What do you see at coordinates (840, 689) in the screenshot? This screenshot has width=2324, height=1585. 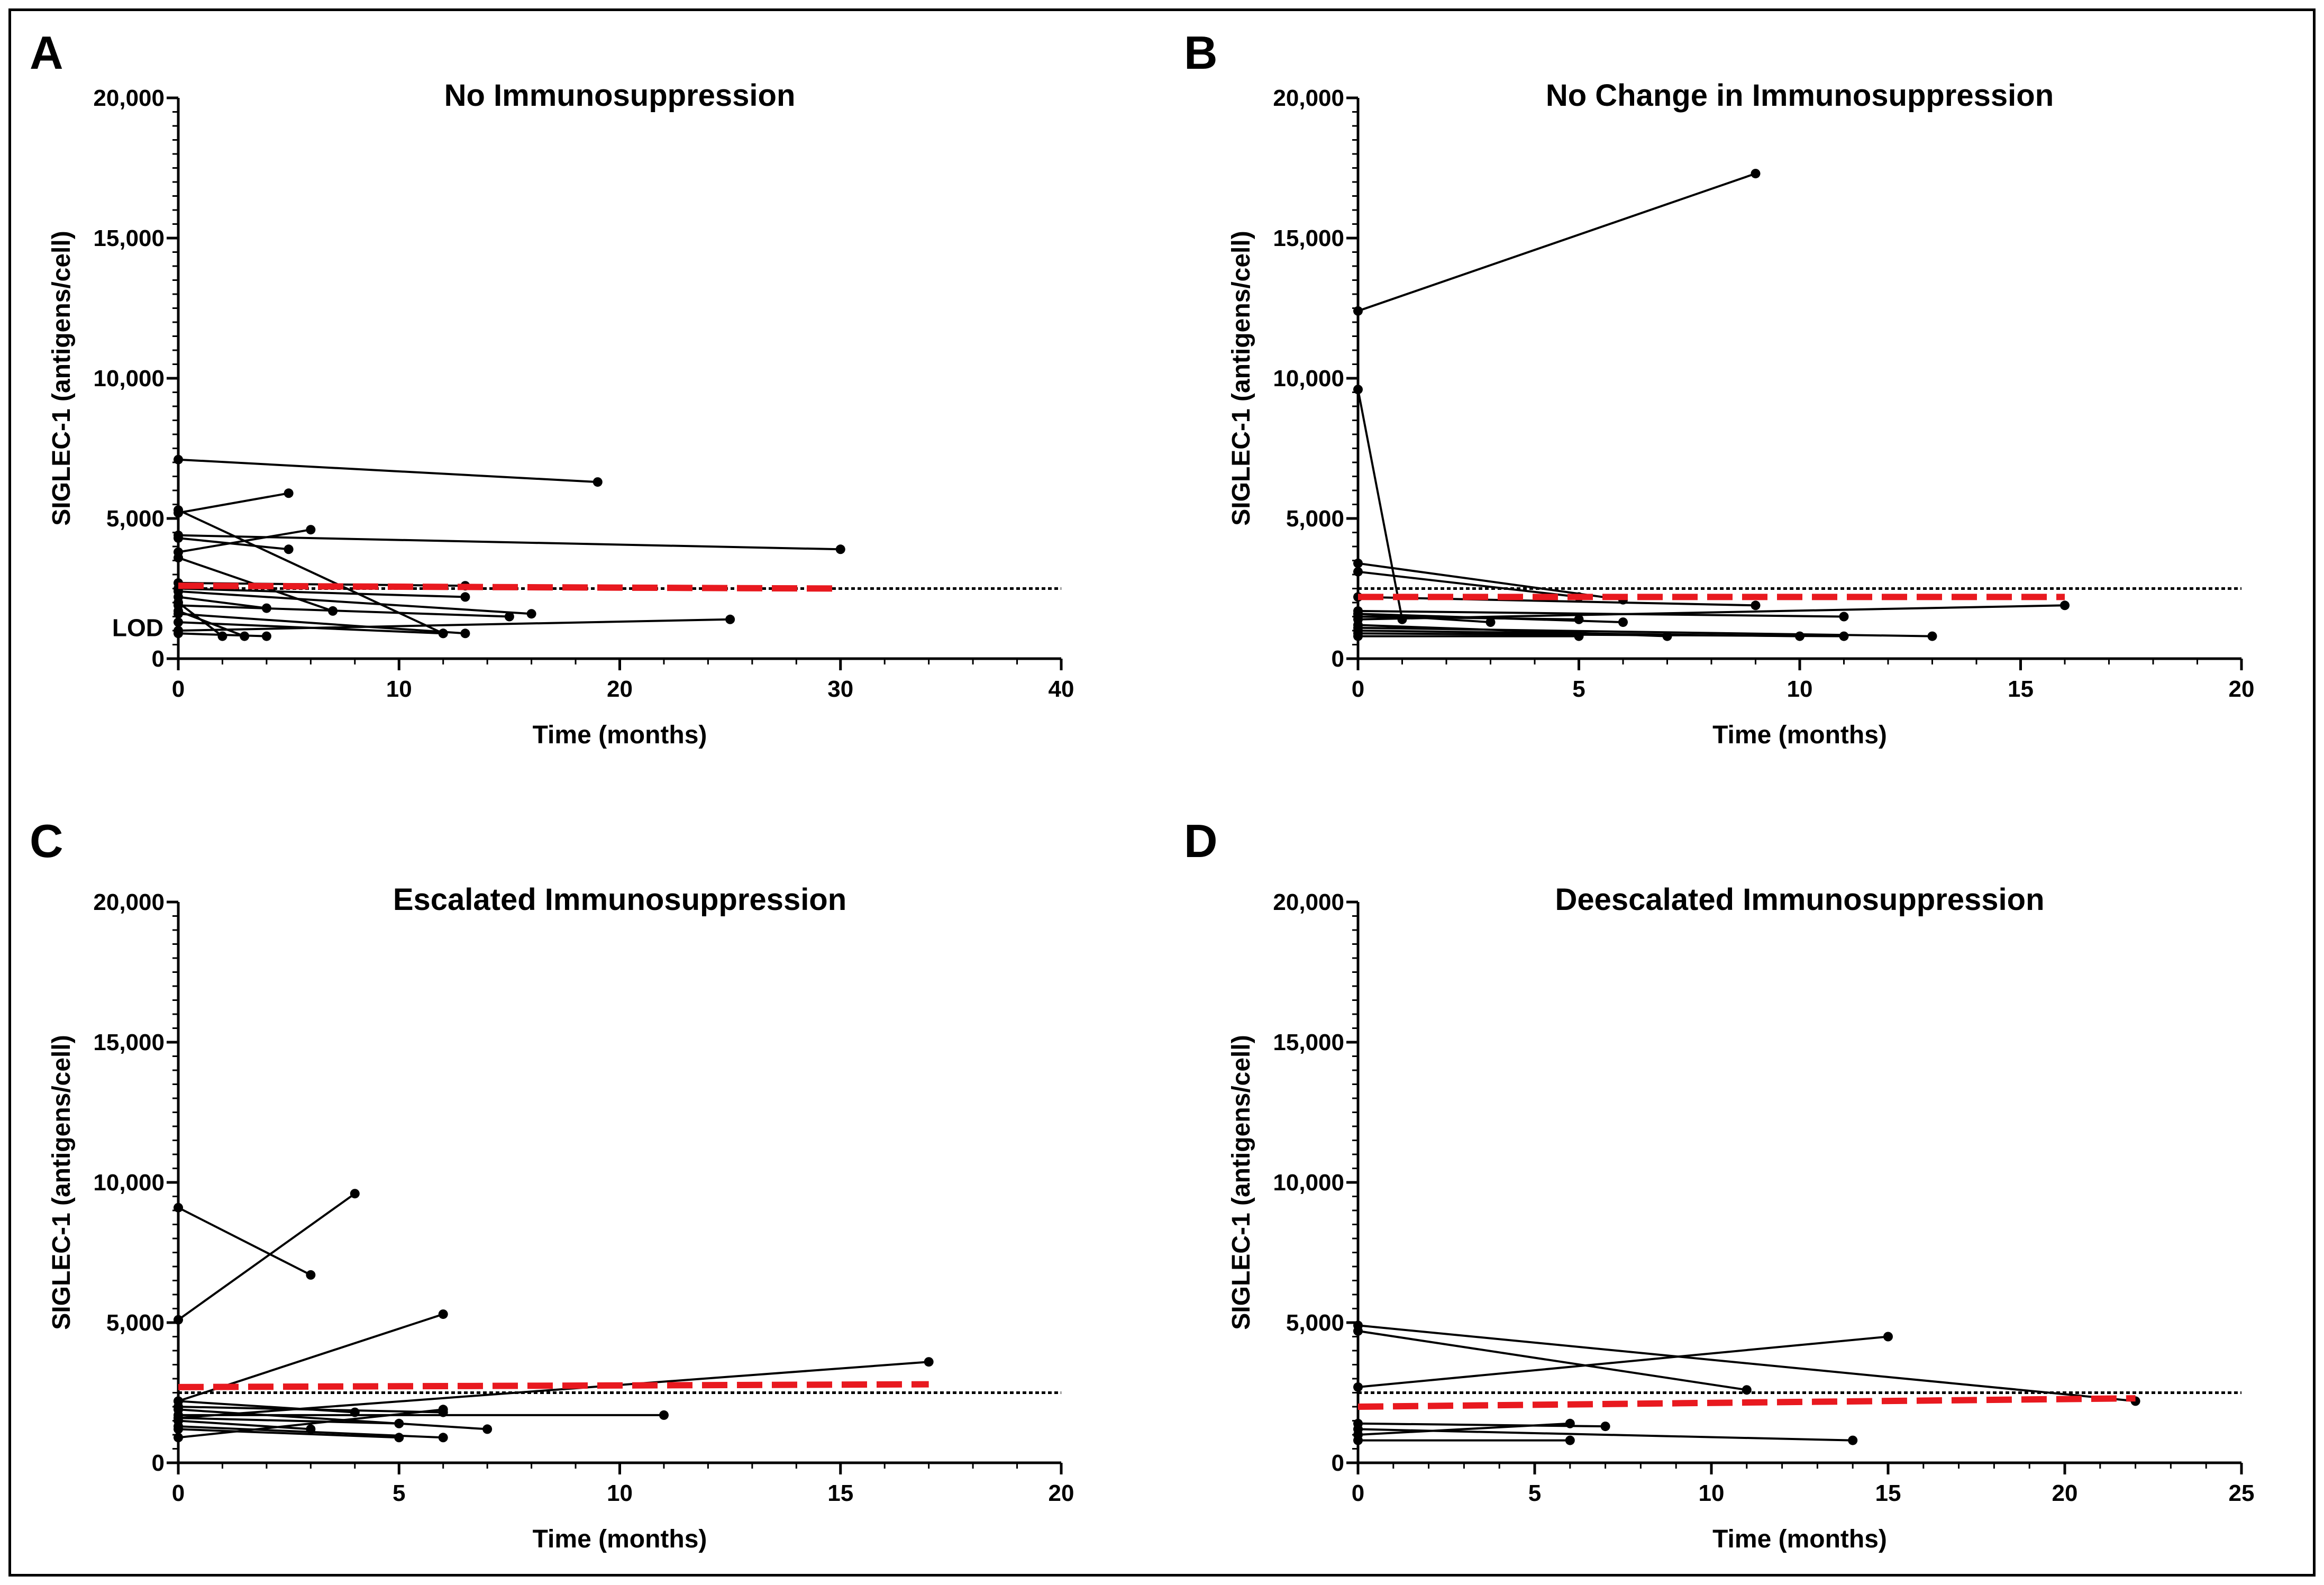 I see `x-tick-label: 30` at bounding box center [840, 689].